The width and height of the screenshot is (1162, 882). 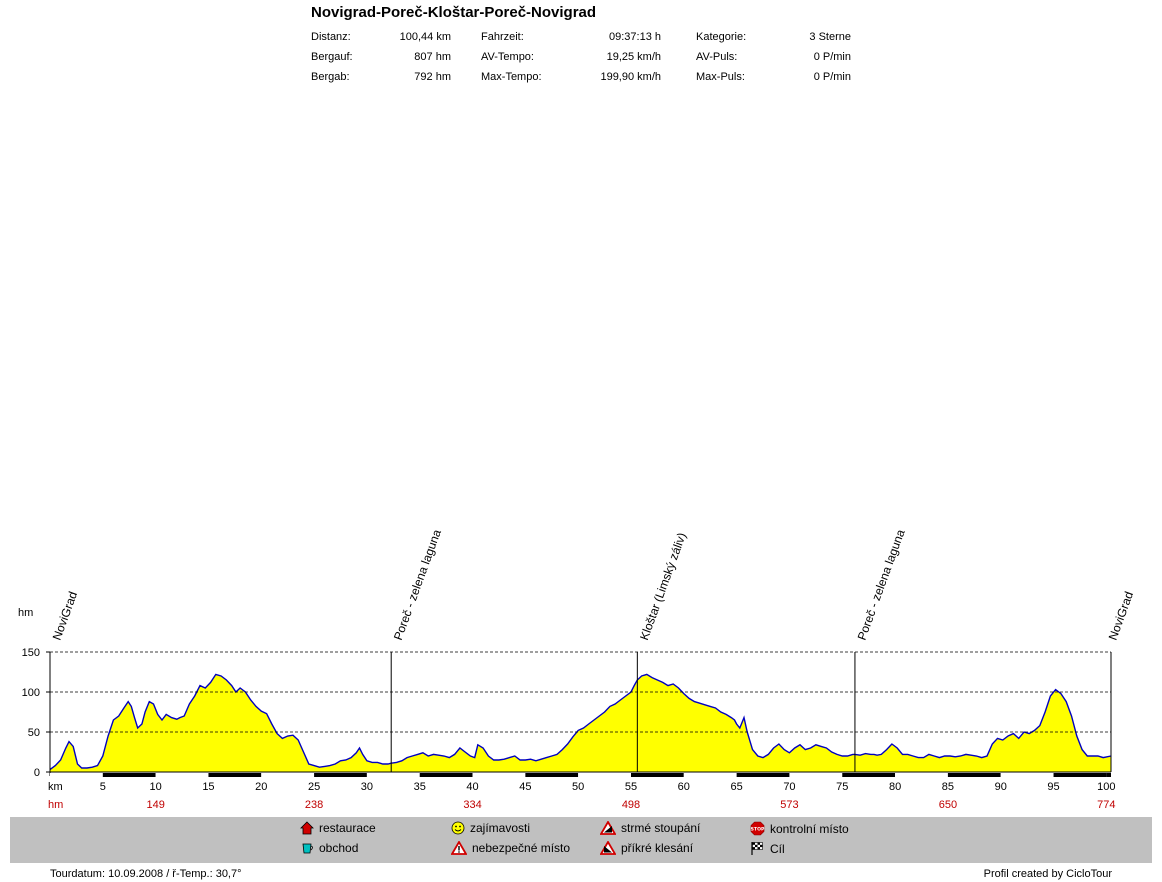 I want to click on legend-label: kontrolní místo, so click(x=809, y=828).